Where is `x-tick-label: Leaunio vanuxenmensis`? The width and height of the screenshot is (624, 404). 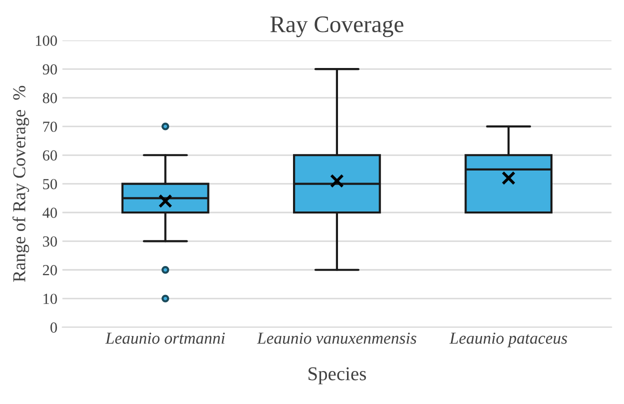 x-tick-label: Leaunio vanuxenmensis is located at coordinates (336, 338).